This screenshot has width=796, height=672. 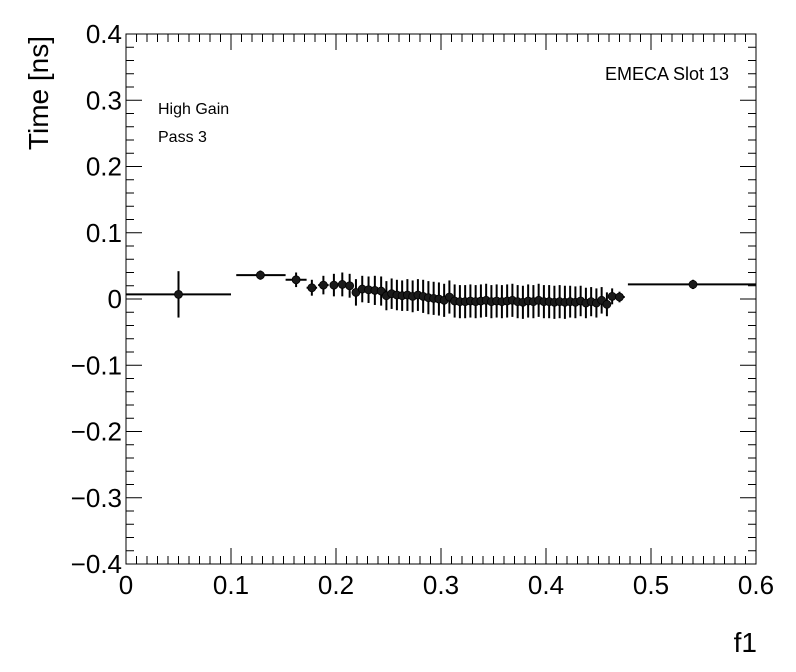 I want to click on x-tick-label: 0.5, so click(x=651, y=585).